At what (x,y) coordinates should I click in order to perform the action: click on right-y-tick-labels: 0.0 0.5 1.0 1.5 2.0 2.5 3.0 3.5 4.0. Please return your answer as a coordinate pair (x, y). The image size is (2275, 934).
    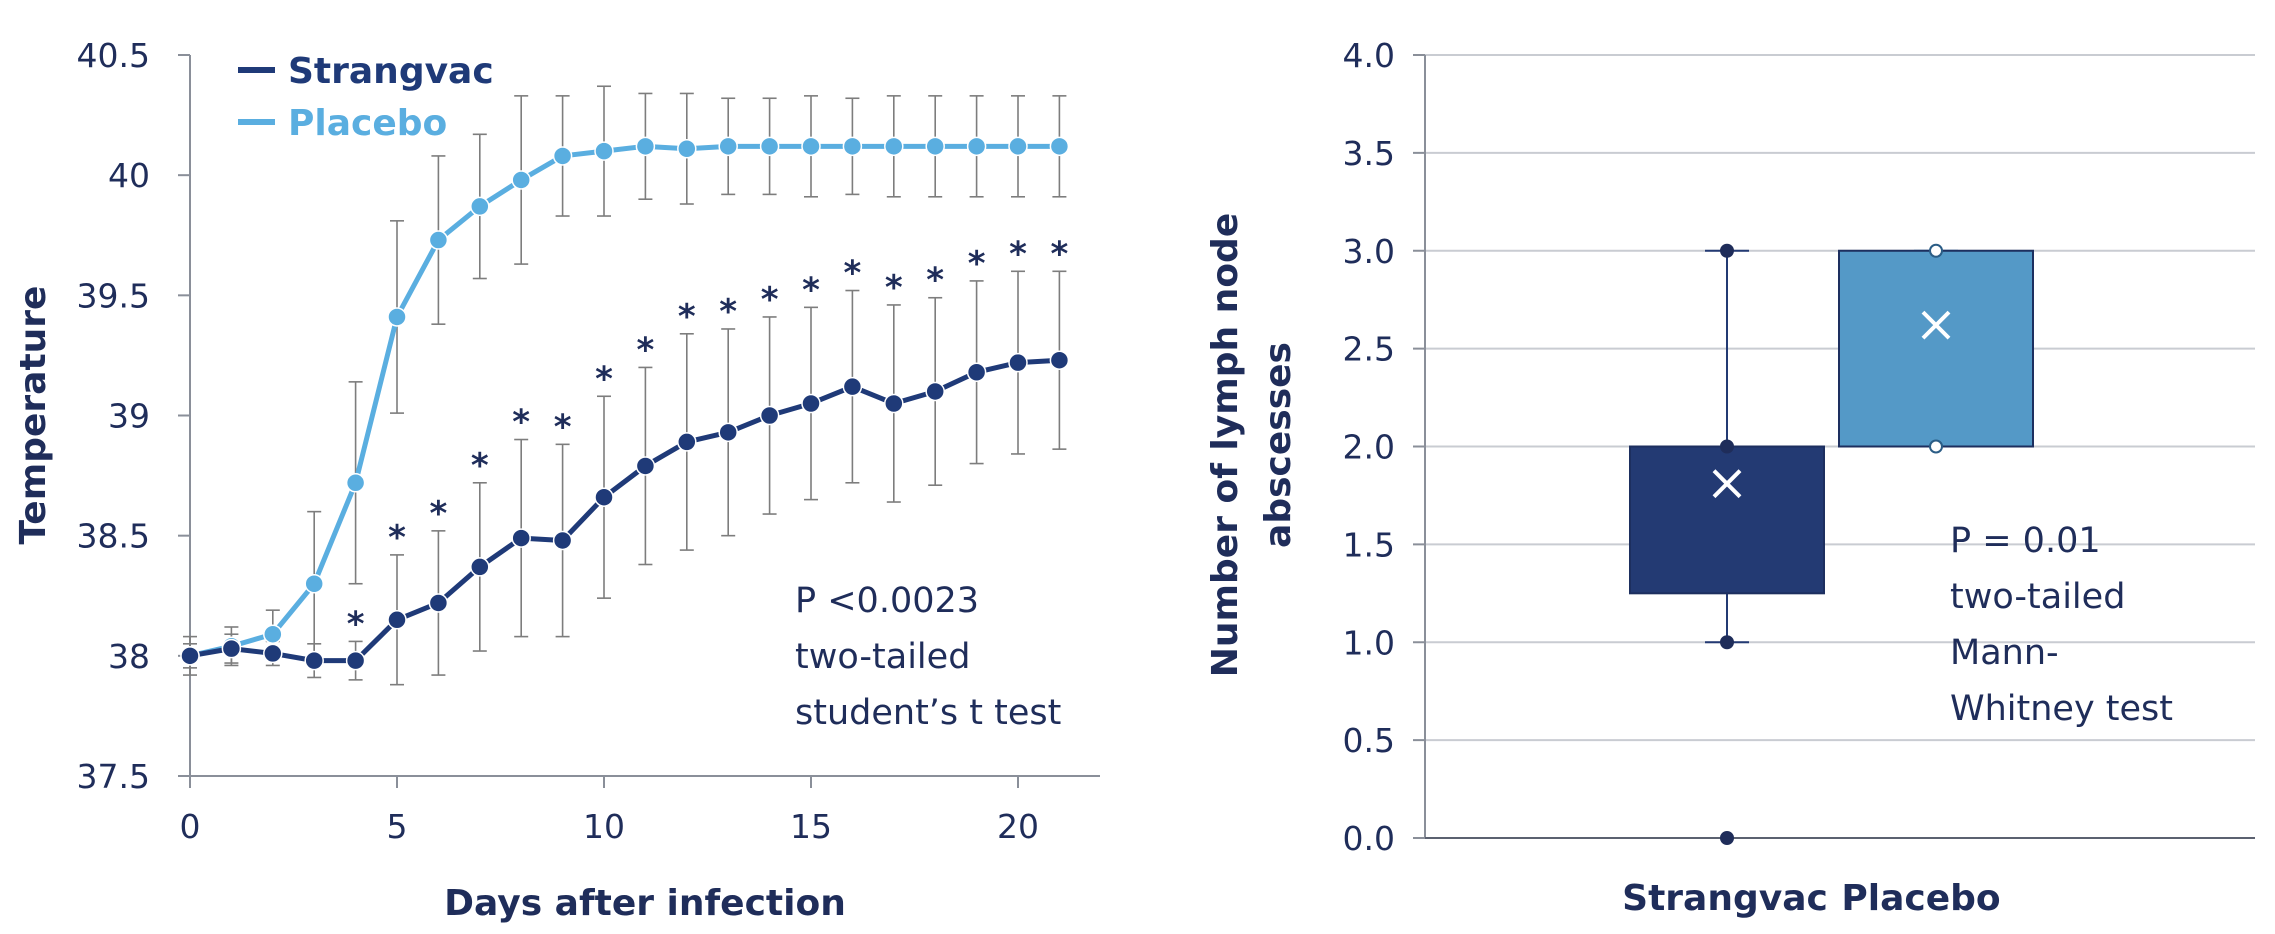
    Looking at the image, I should click on (1384, 447).